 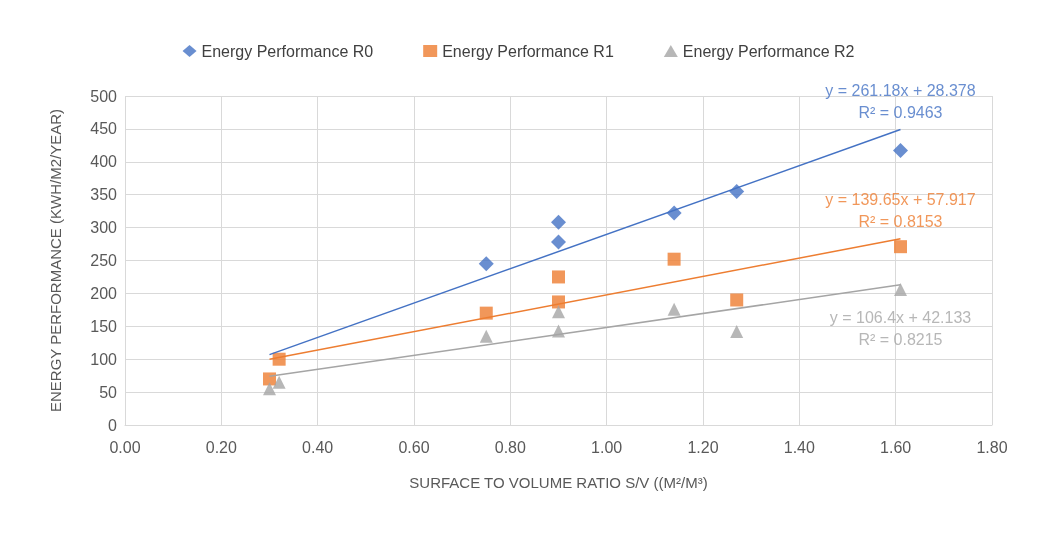 I want to click on x-tick-label: 1.60, so click(x=896, y=447).